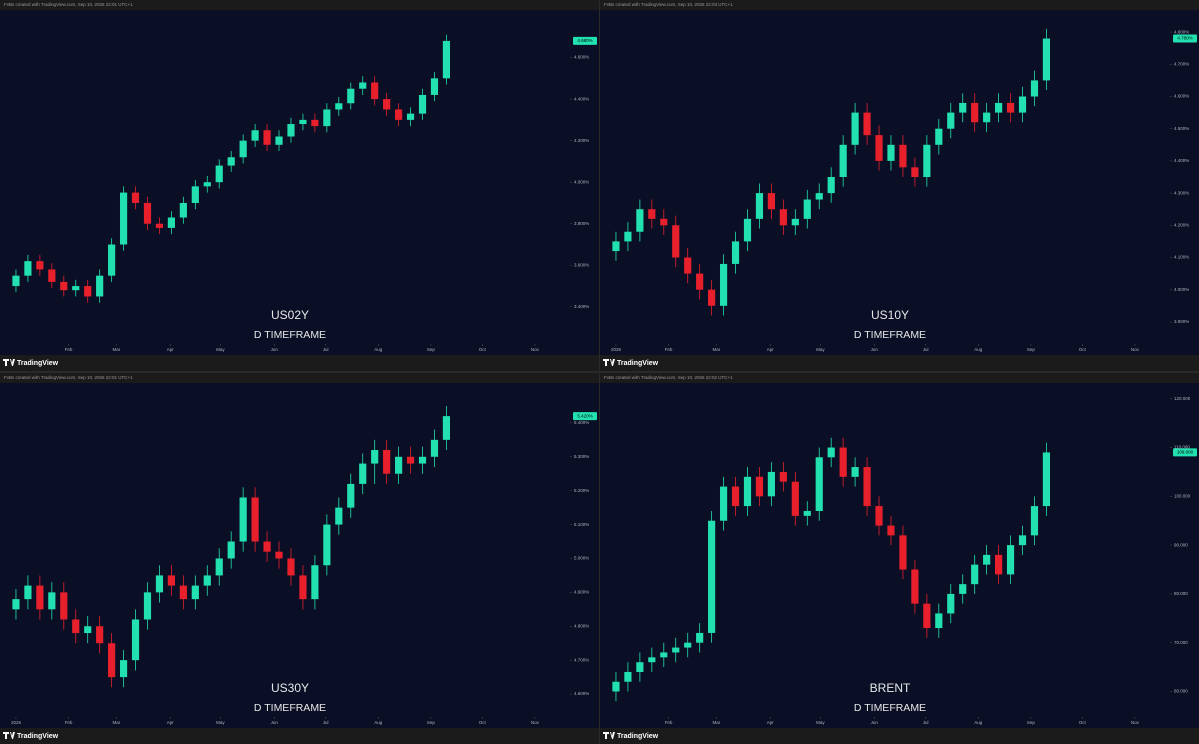  Describe the element at coordinates (1181, 691) in the screenshot. I see `y-tick-label: 60.000` at that location.